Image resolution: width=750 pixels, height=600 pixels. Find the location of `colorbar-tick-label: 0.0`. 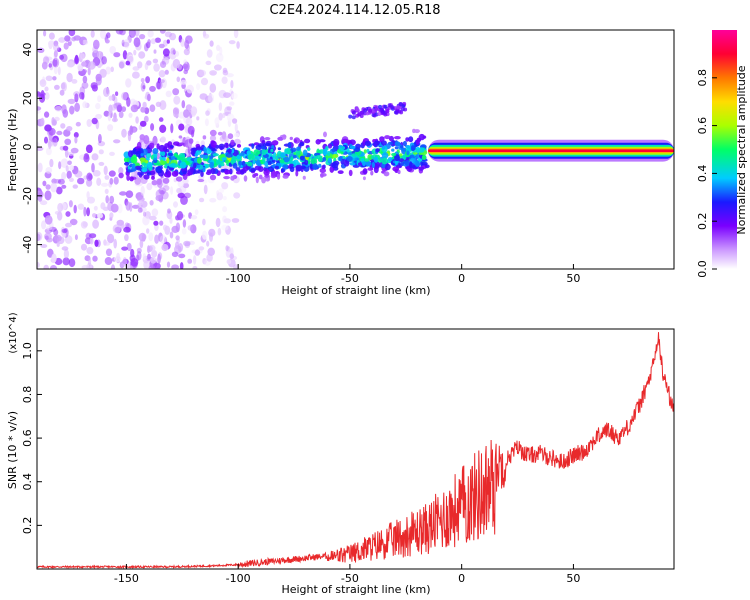

colorbar-tick-label: 0.0 is located at coordinates (702, 269).